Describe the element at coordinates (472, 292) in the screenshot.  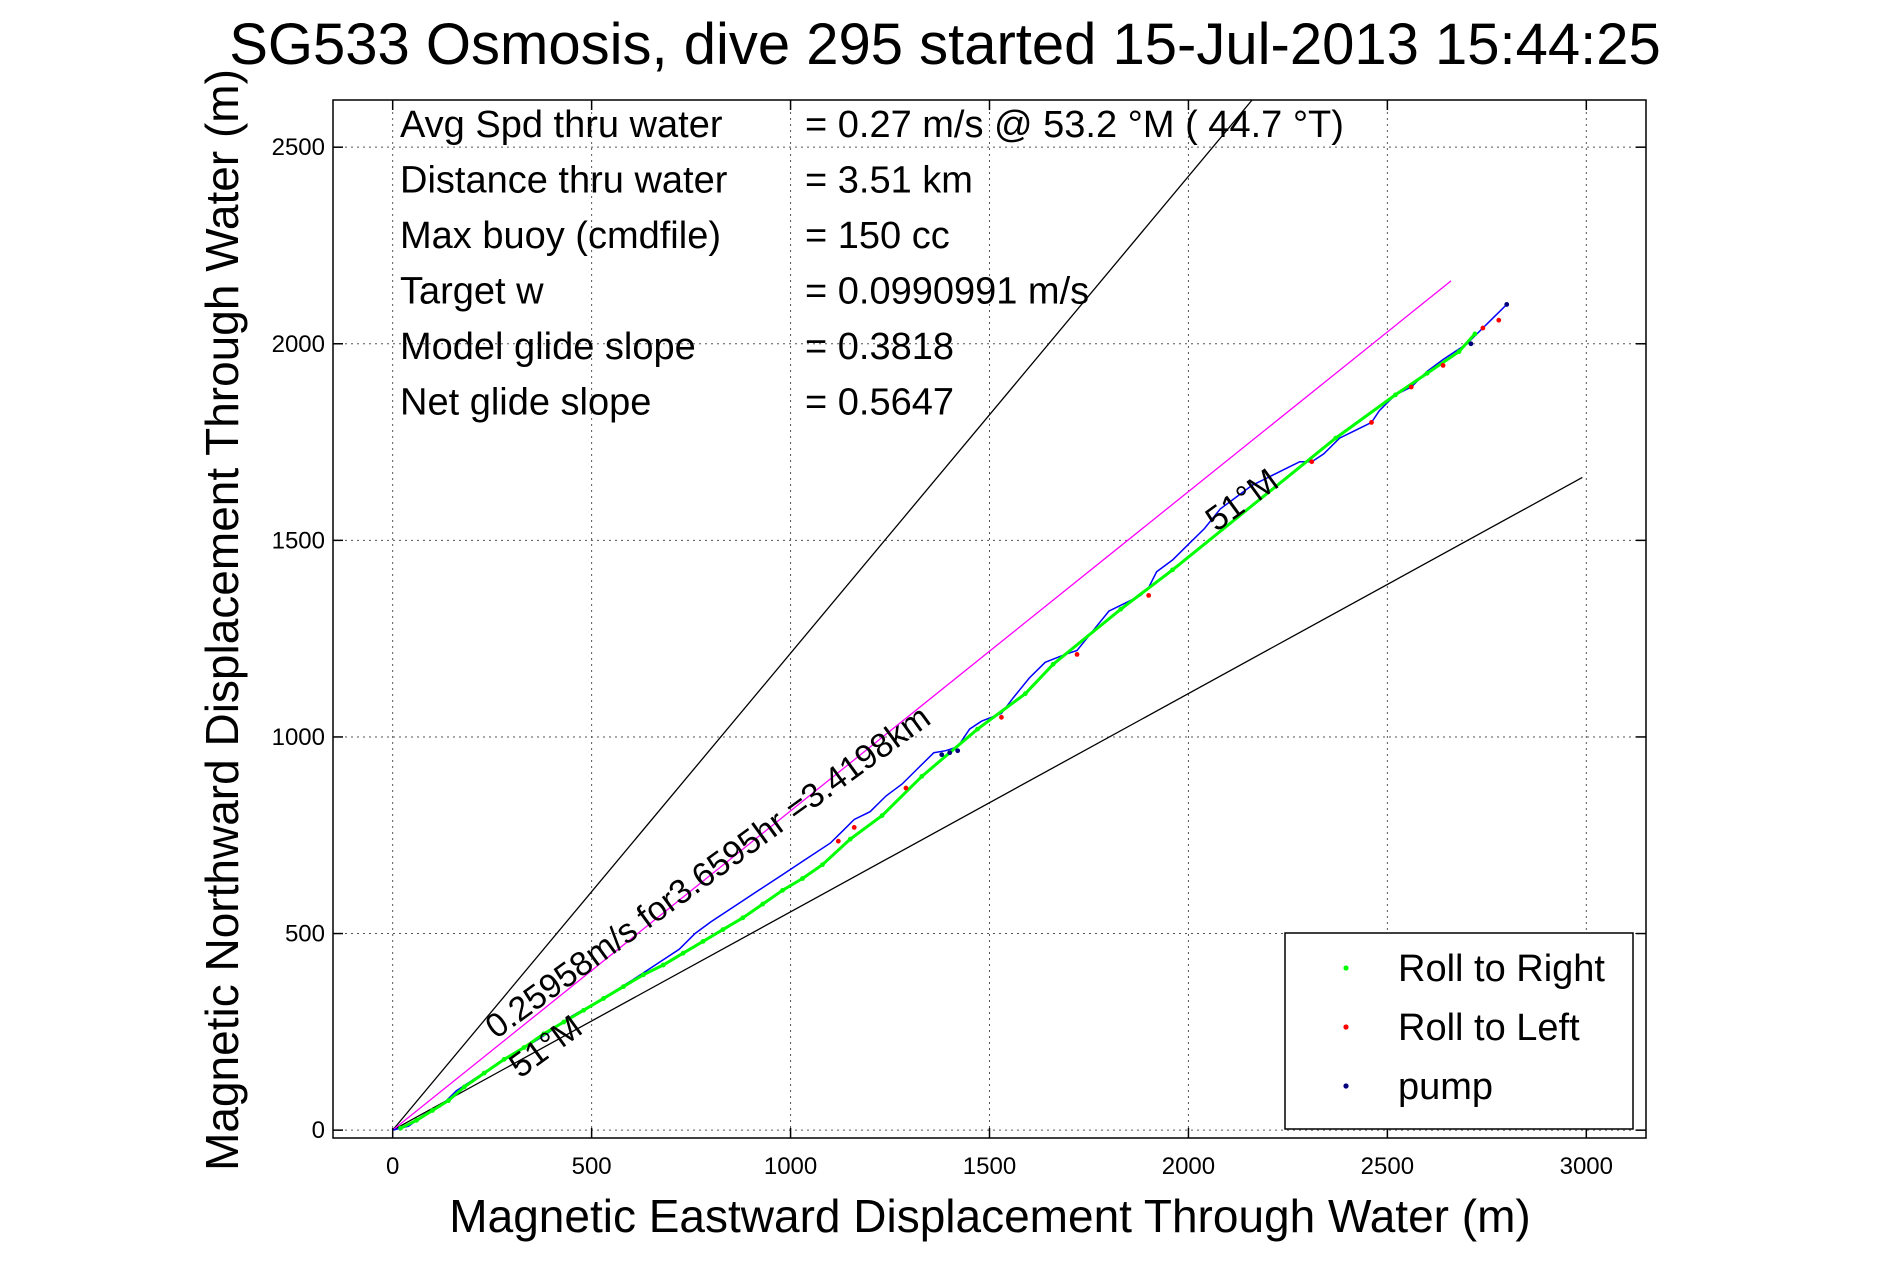
I see `info-label: Target w` at that location.